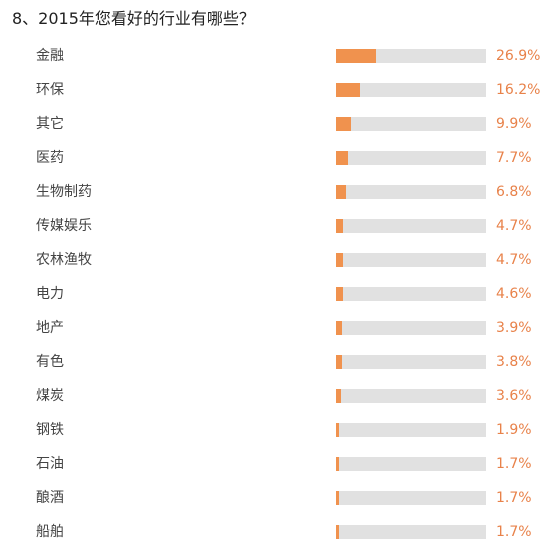  I want to click on chart-row: 传媒娱乐 4.7%, so click(270, 226).